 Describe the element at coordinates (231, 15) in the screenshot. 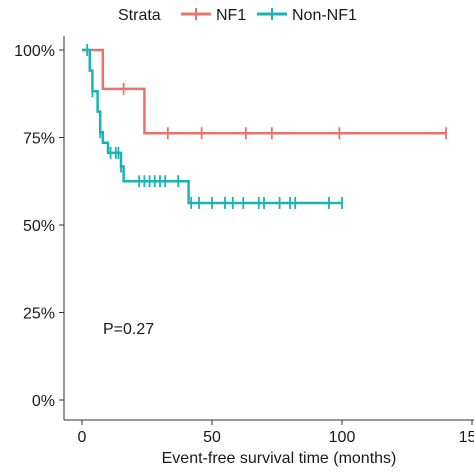

I see `legend-label-nf1: NF1` at that location.